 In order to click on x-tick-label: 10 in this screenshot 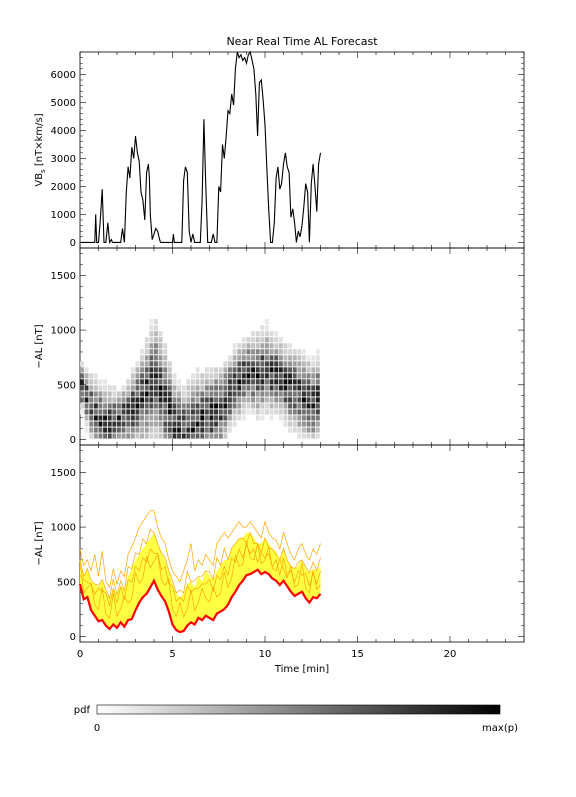, I will do `click(265, 654)`.